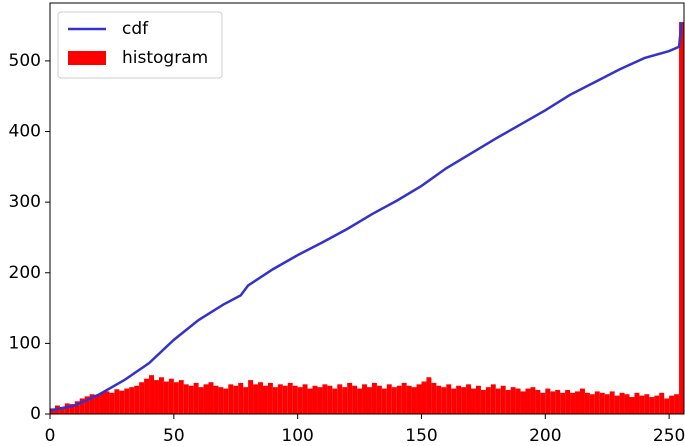 The width and height of the screenshot is (685, 446). Describe the element at coordinates (545, 436) in the screenshot. I see `x-tick-label: 200` at that location.